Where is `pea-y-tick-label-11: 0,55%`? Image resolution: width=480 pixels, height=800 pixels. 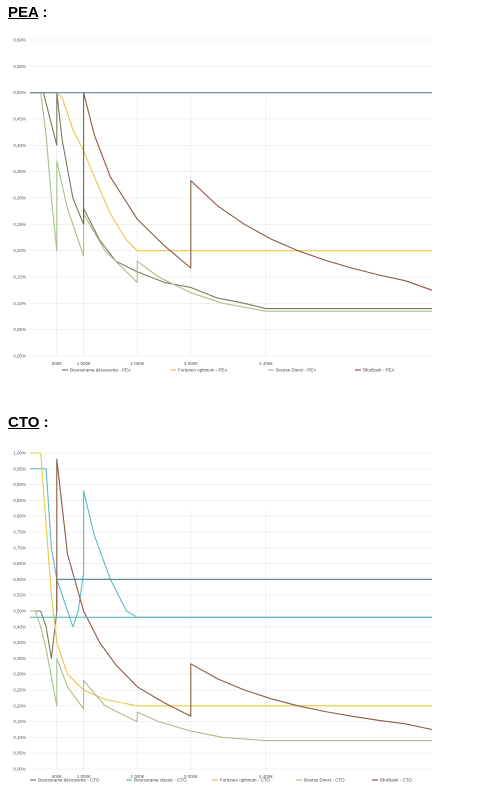
pea-y-tick-label-11: 0,55% is located at coordinates (19, 66).